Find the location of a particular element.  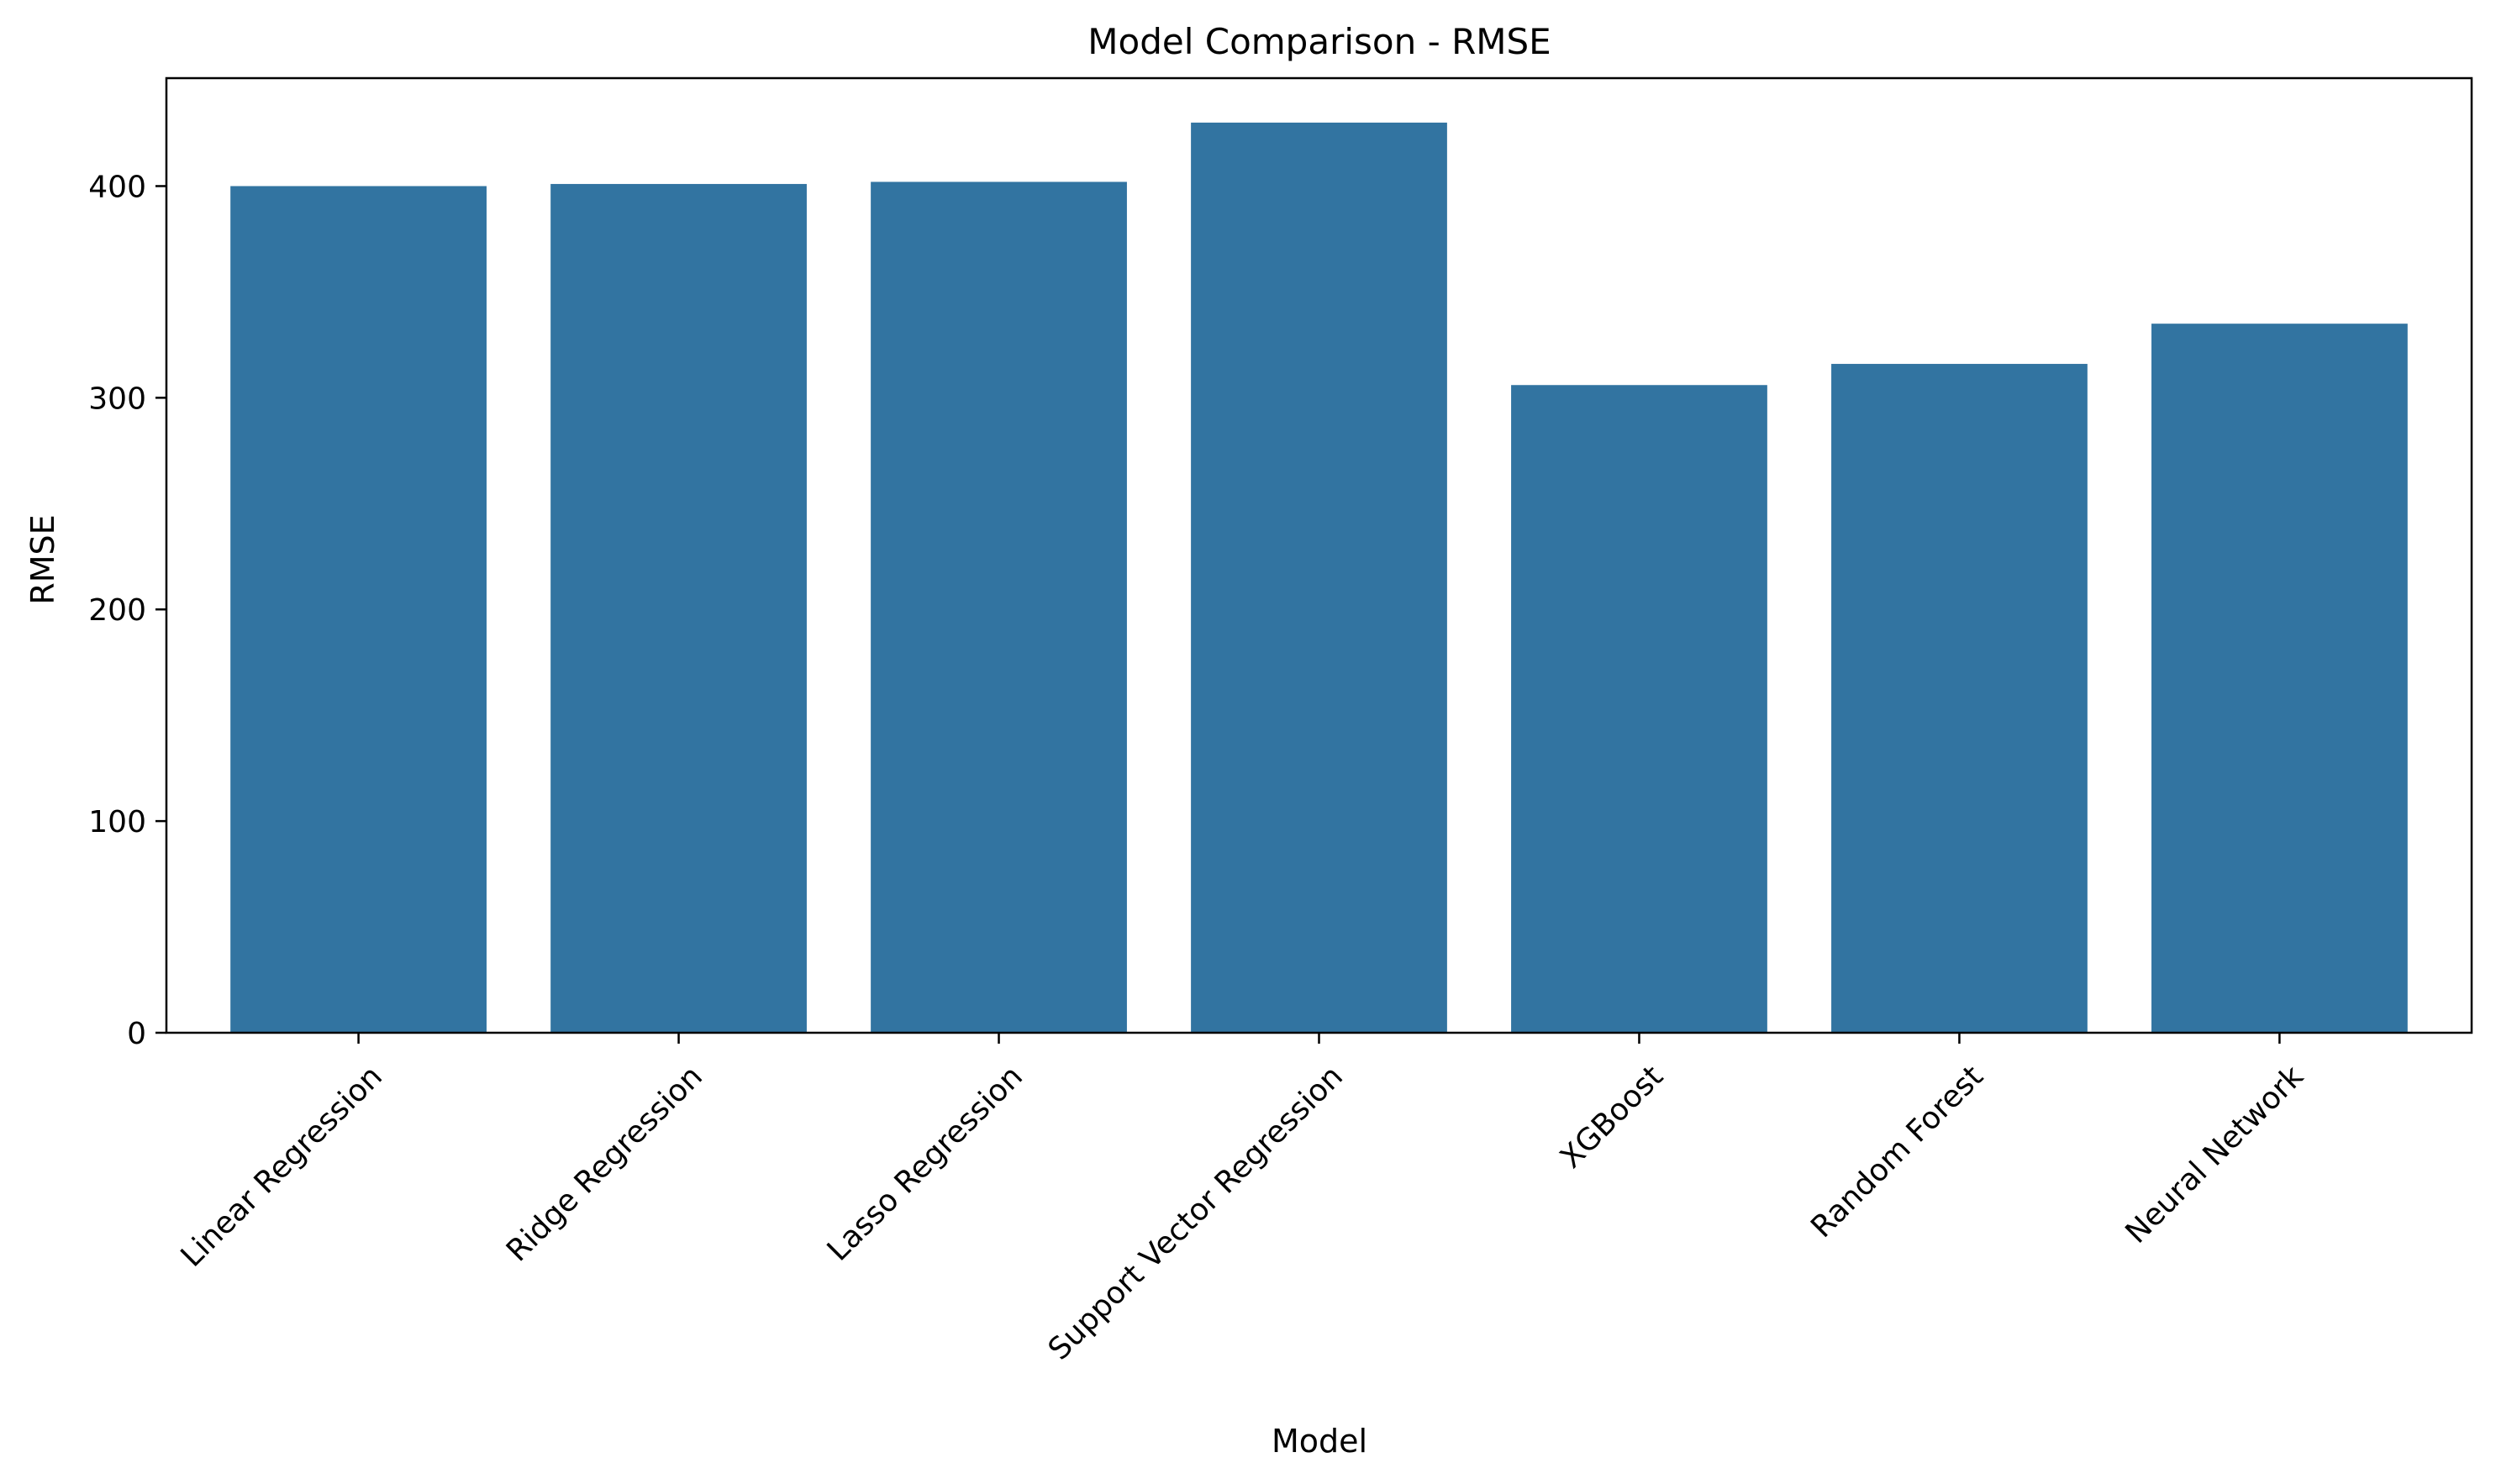

x-tick-label: Support Vector Regression is located at coordinates (1196, 1212).